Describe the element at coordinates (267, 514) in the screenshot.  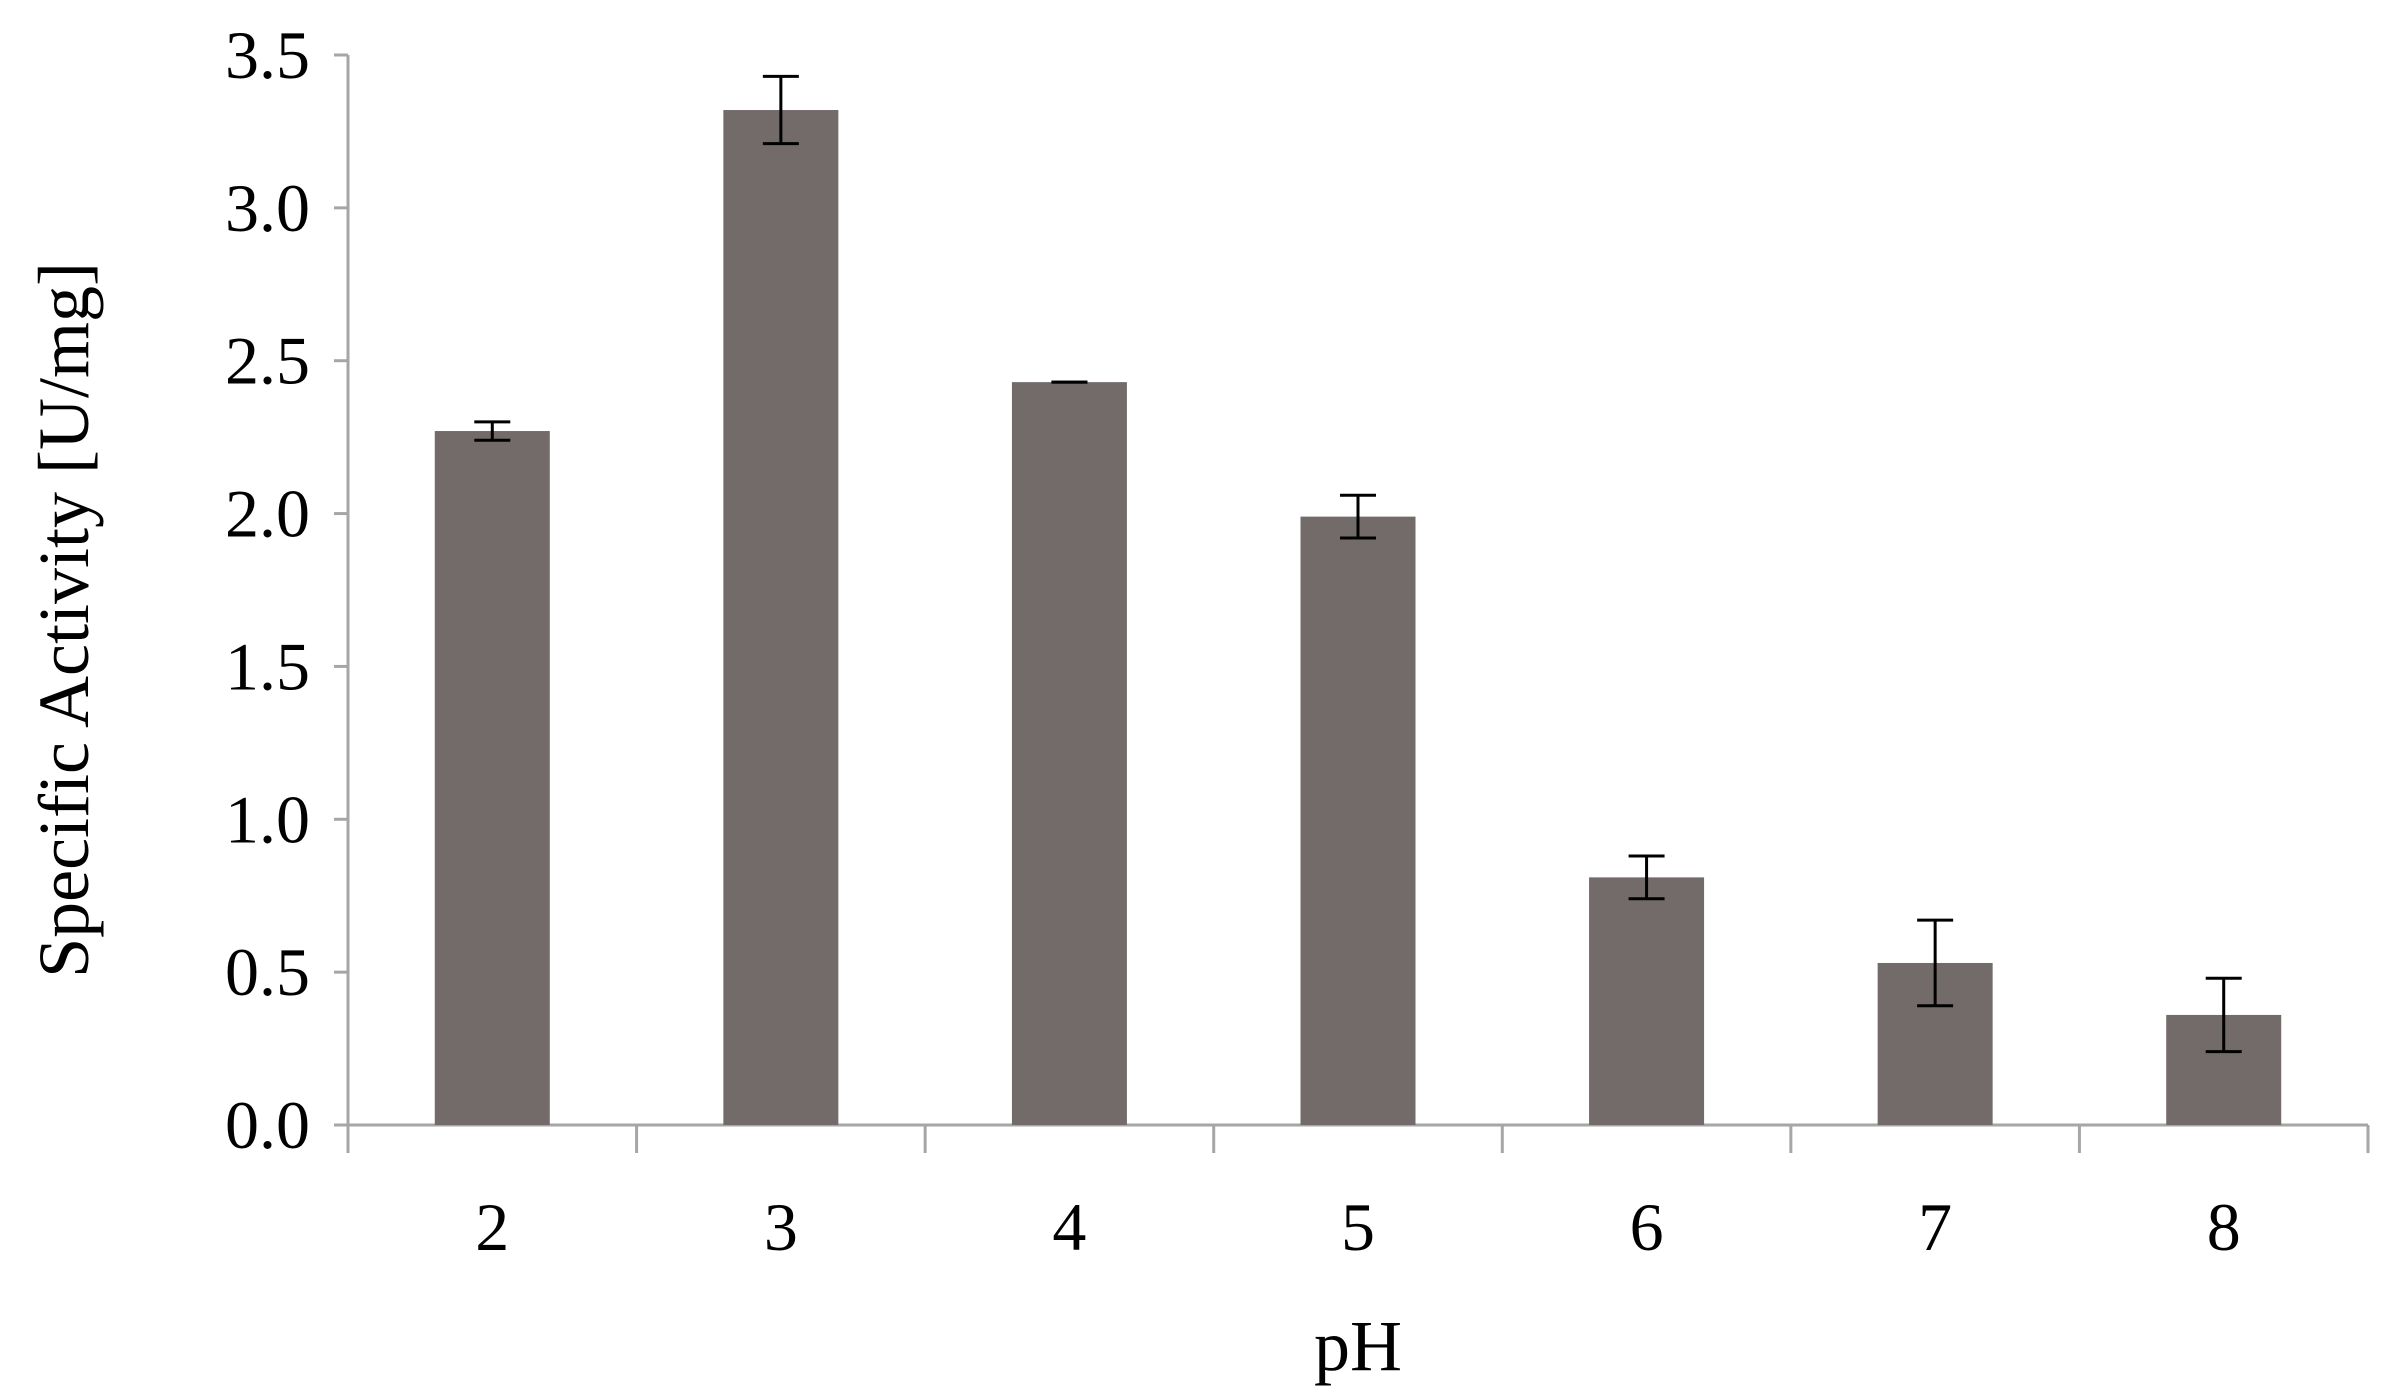
I see `y-tick-label: 2.0` at that location.